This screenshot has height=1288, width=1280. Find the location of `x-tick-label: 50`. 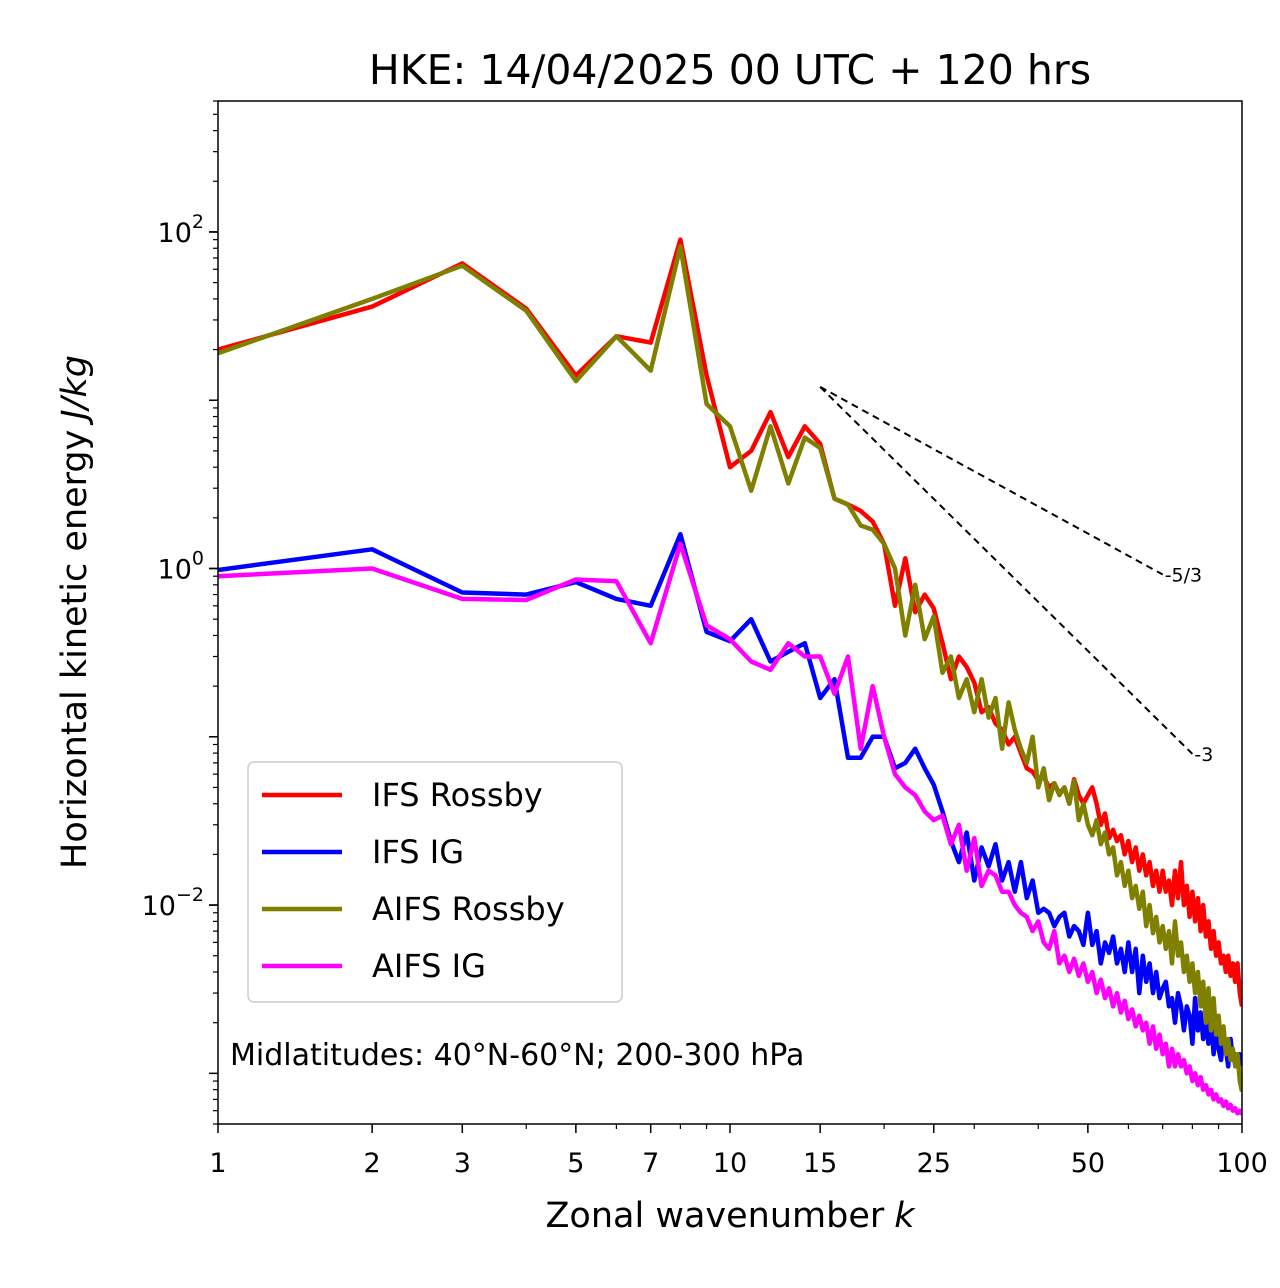

x-tick-label: 50 is located at coordinates (1088, 1163).